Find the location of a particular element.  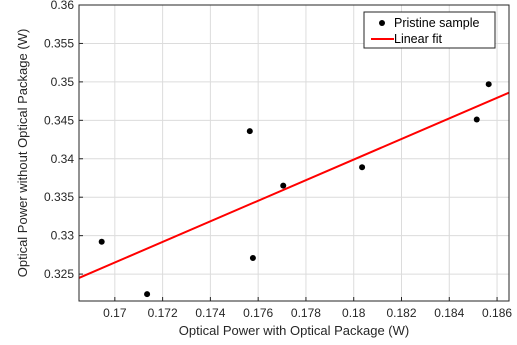

y-tick-label: 0.335 is located at coordinates (59, 197).